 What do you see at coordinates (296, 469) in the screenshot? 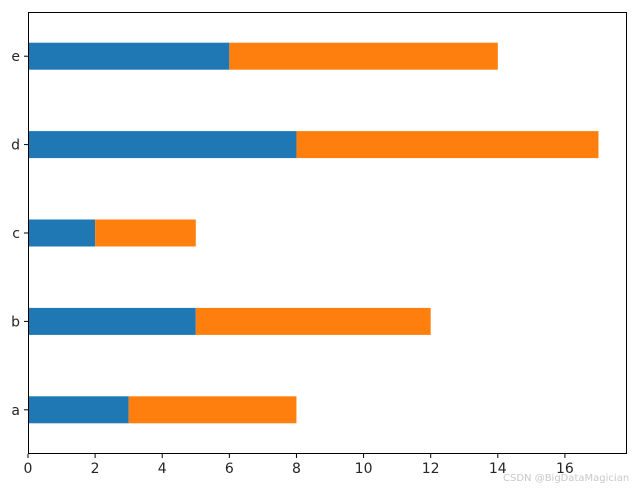
I see `x-tick-label: 8` at bounding box center [296, 469].